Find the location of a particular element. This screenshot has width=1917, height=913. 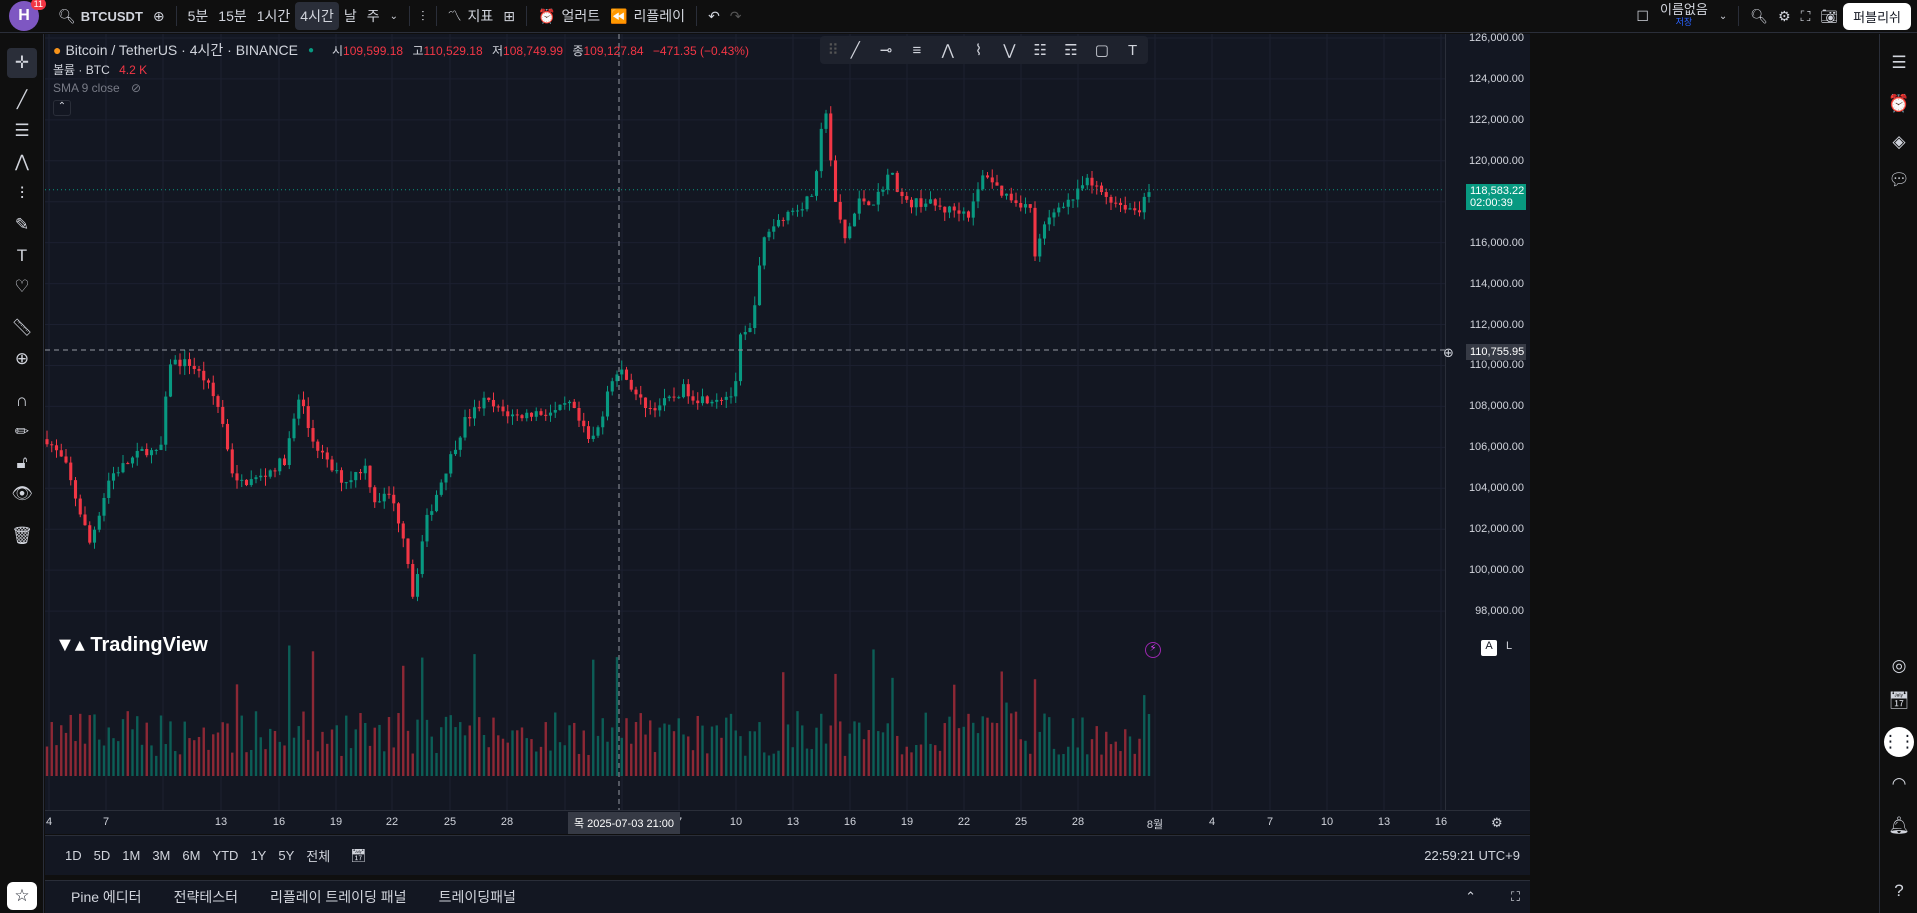

short-position-icon: ☶ is located at coordinates (1071, 50).